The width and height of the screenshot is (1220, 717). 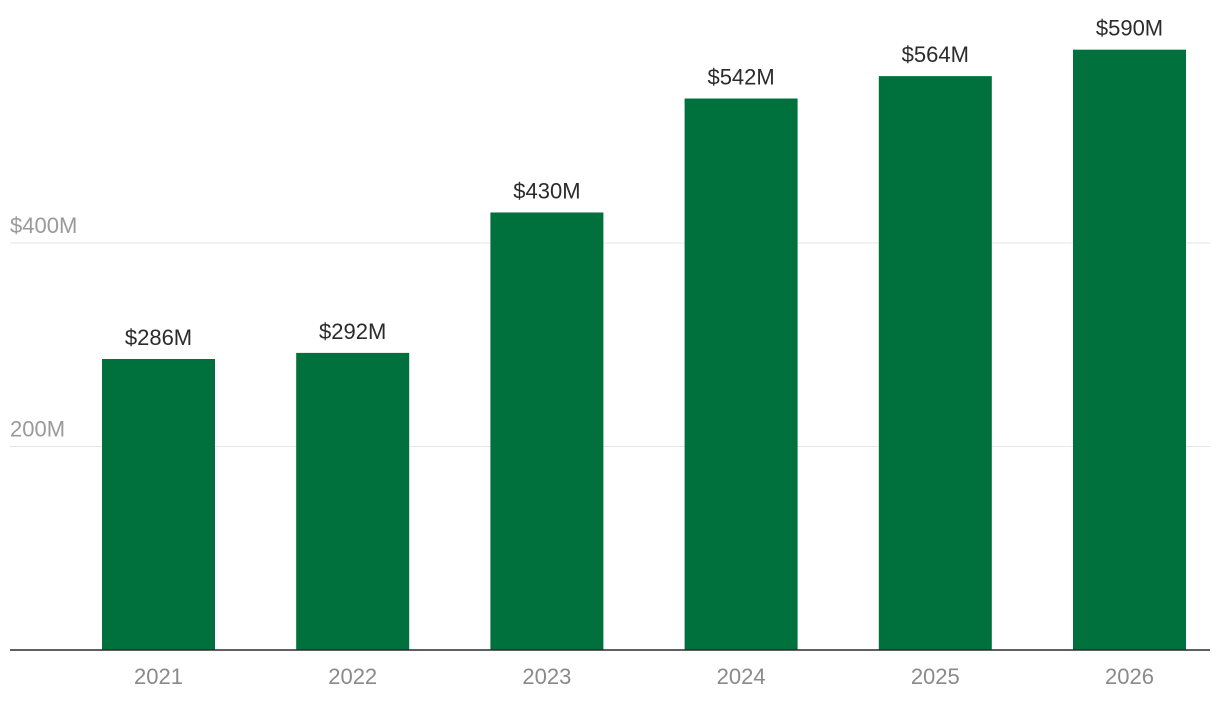 I want to click on bar-2024, so click(x=741, y=374).